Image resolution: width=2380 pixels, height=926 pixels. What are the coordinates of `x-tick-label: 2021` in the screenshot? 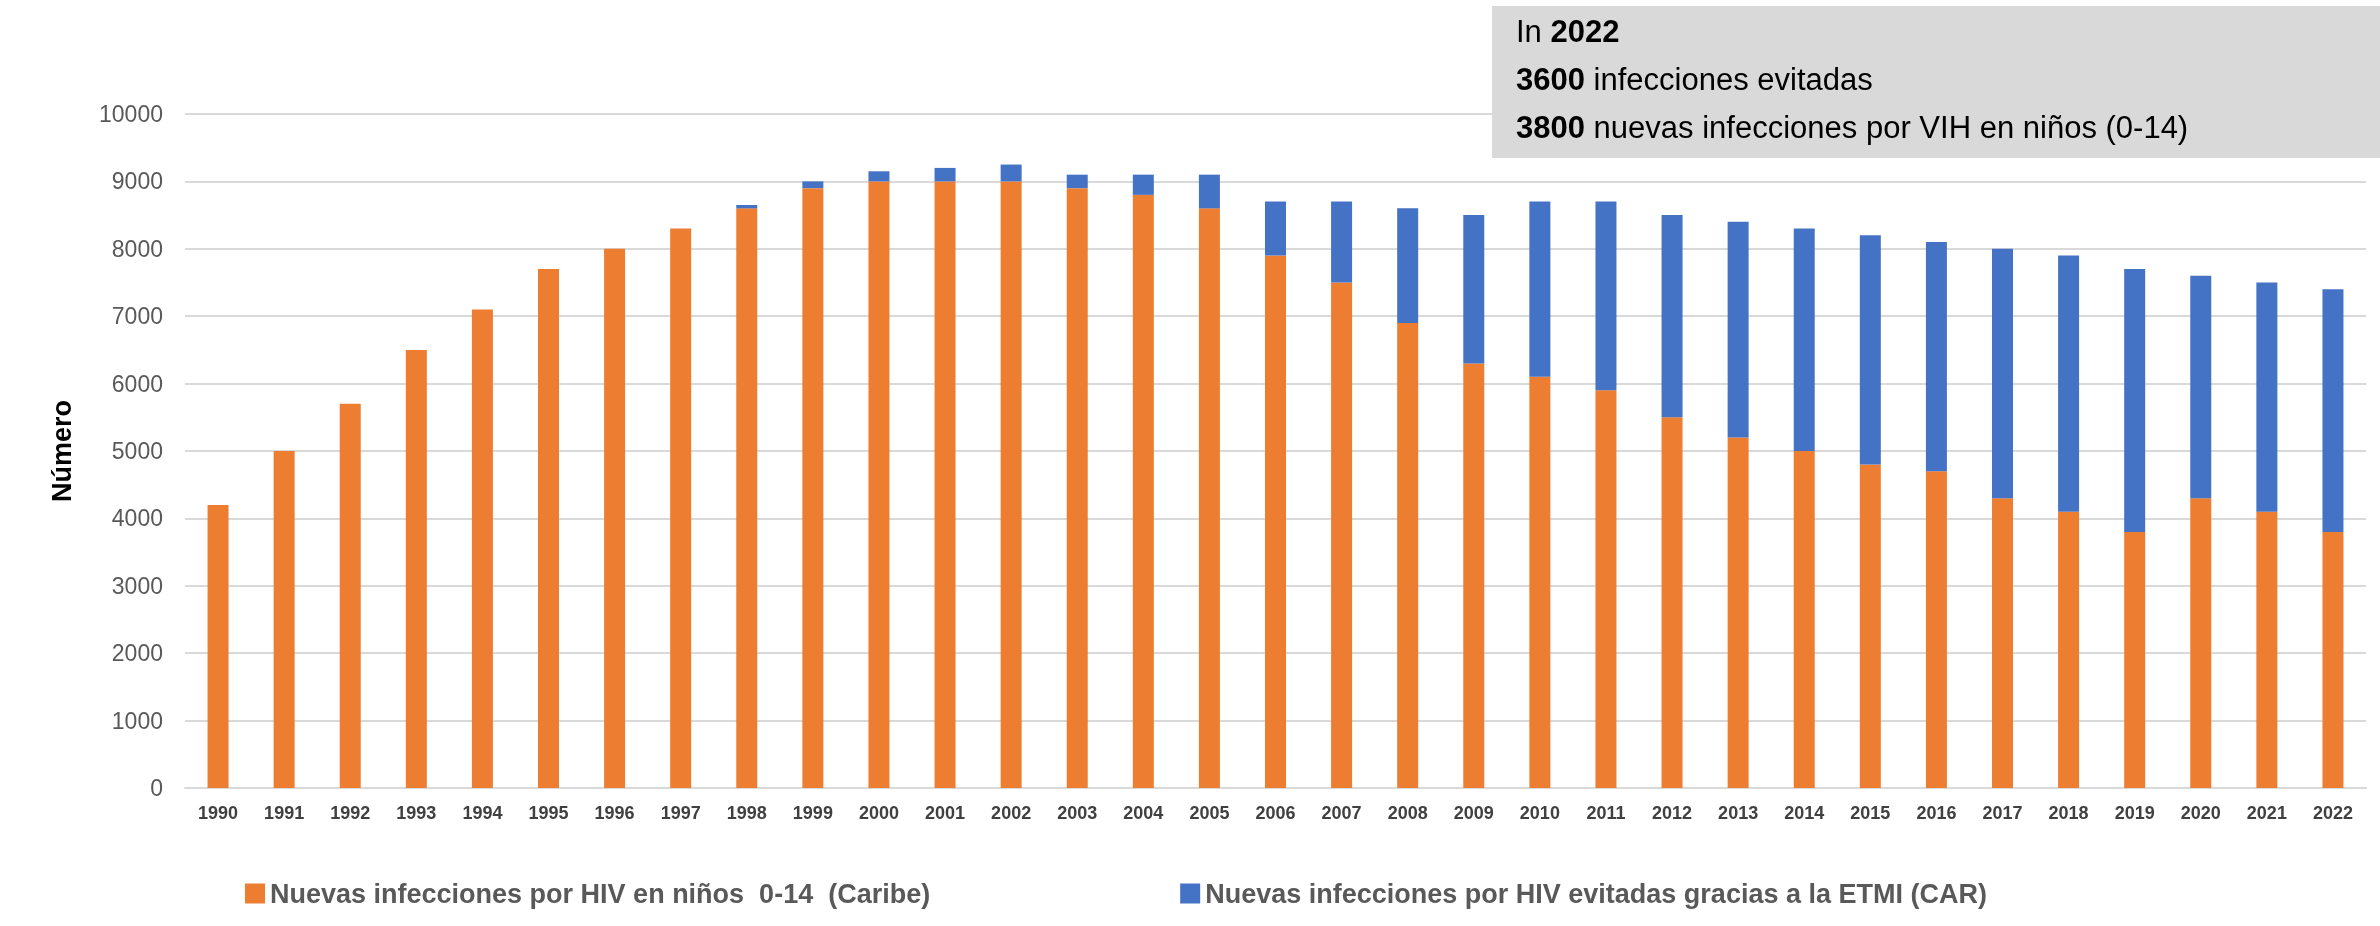 It's located at (2266, 813).